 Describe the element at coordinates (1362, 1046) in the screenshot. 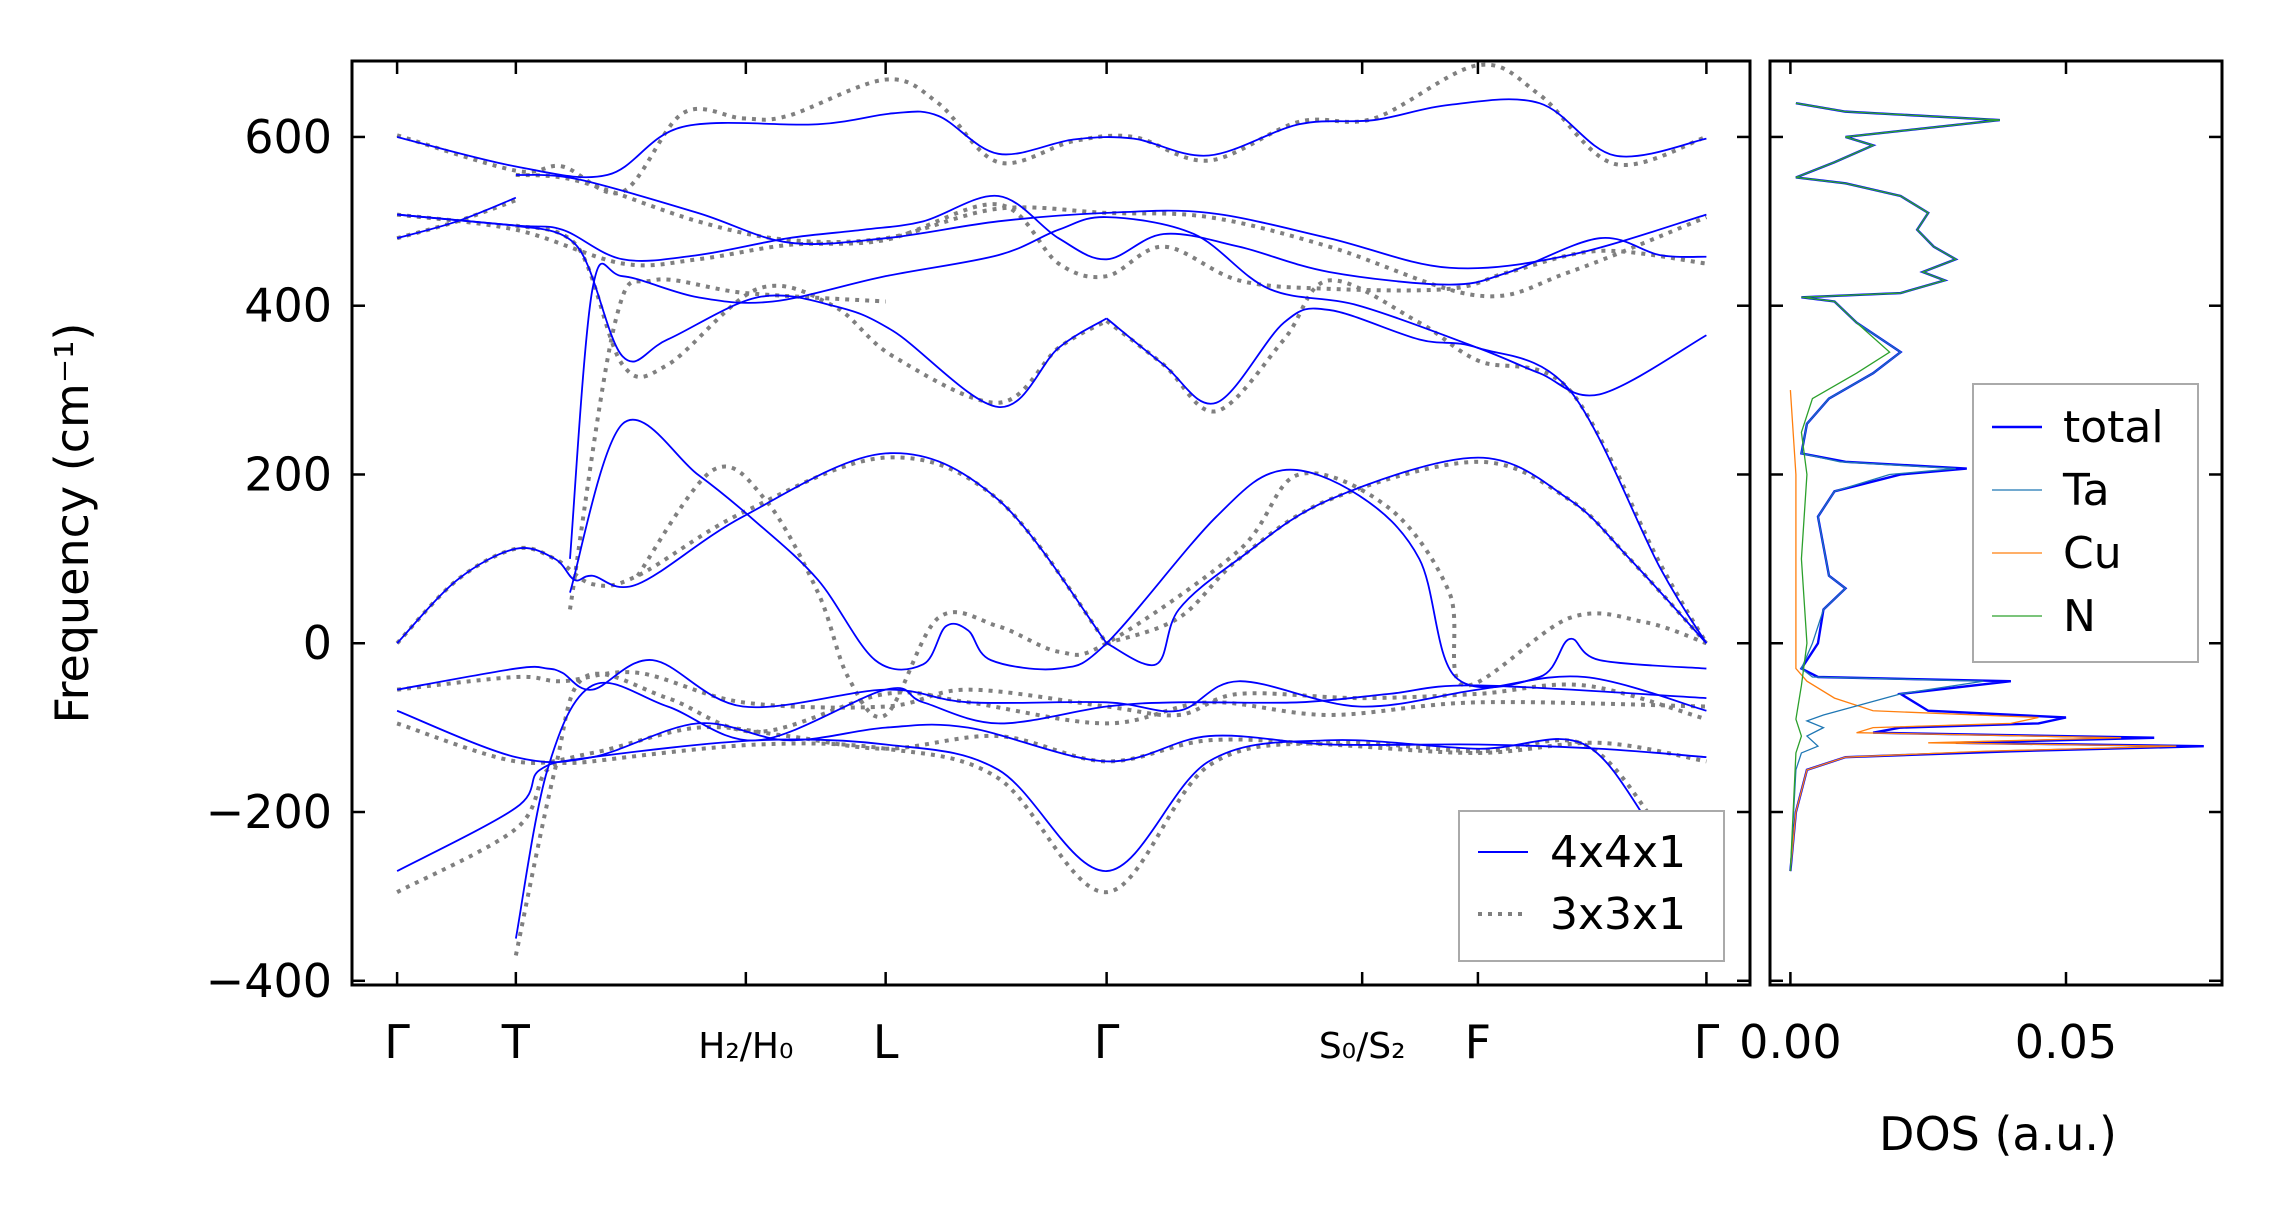

I see `k-point-label: S₀/S₂` at that location.